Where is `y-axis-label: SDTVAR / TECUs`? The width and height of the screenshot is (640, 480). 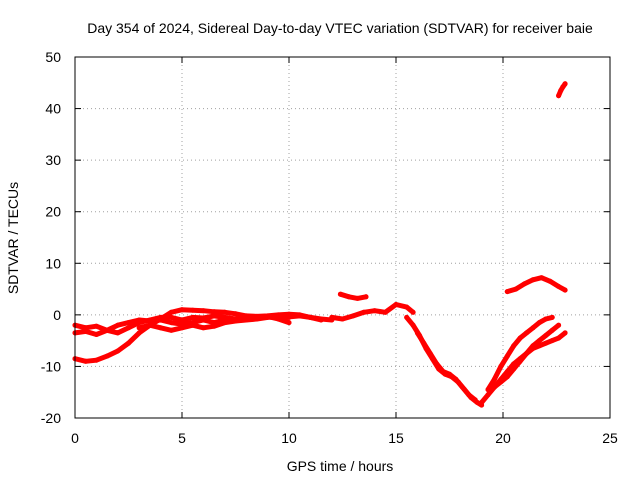
y-axis-label: SDTVAR / TECUs is located at coordinates (13, 238).